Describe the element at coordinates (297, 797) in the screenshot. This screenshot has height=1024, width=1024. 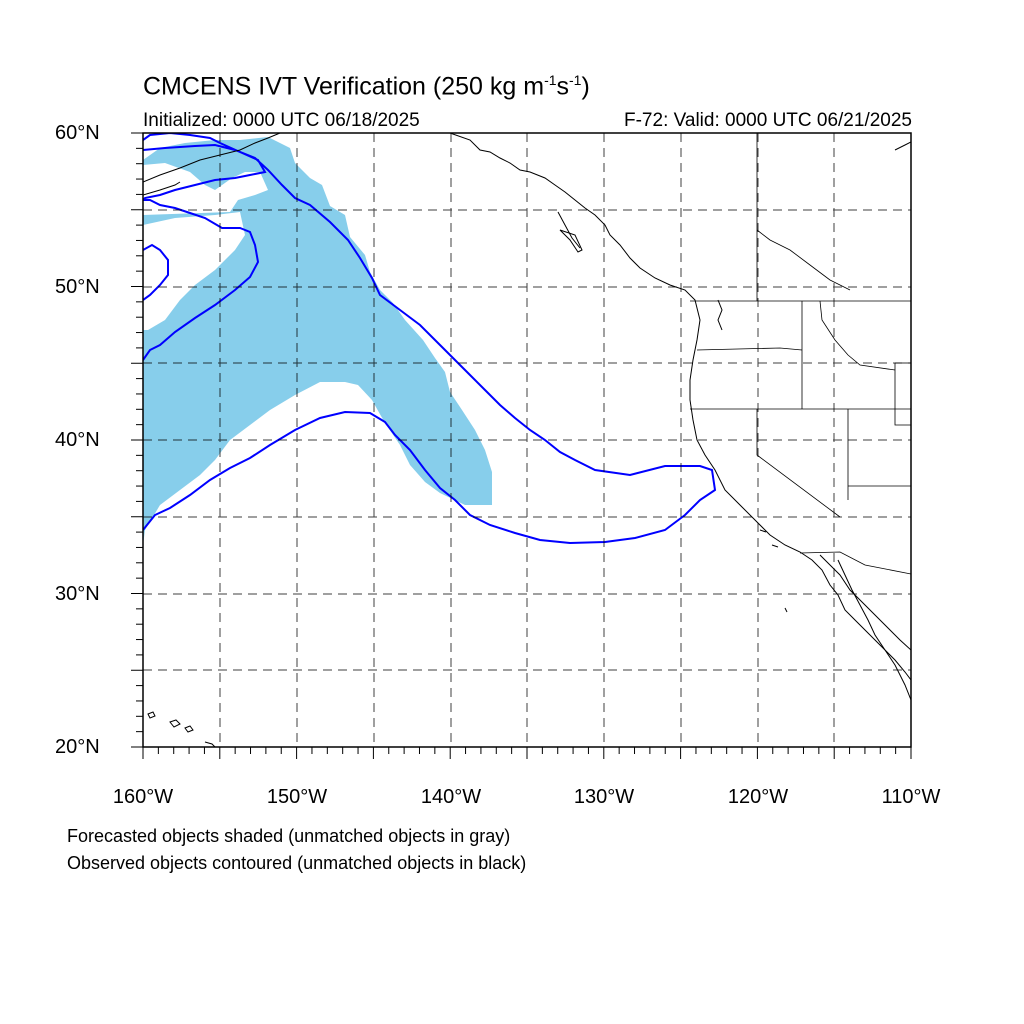
I see `lon-label-150w: 150°W` at that location.